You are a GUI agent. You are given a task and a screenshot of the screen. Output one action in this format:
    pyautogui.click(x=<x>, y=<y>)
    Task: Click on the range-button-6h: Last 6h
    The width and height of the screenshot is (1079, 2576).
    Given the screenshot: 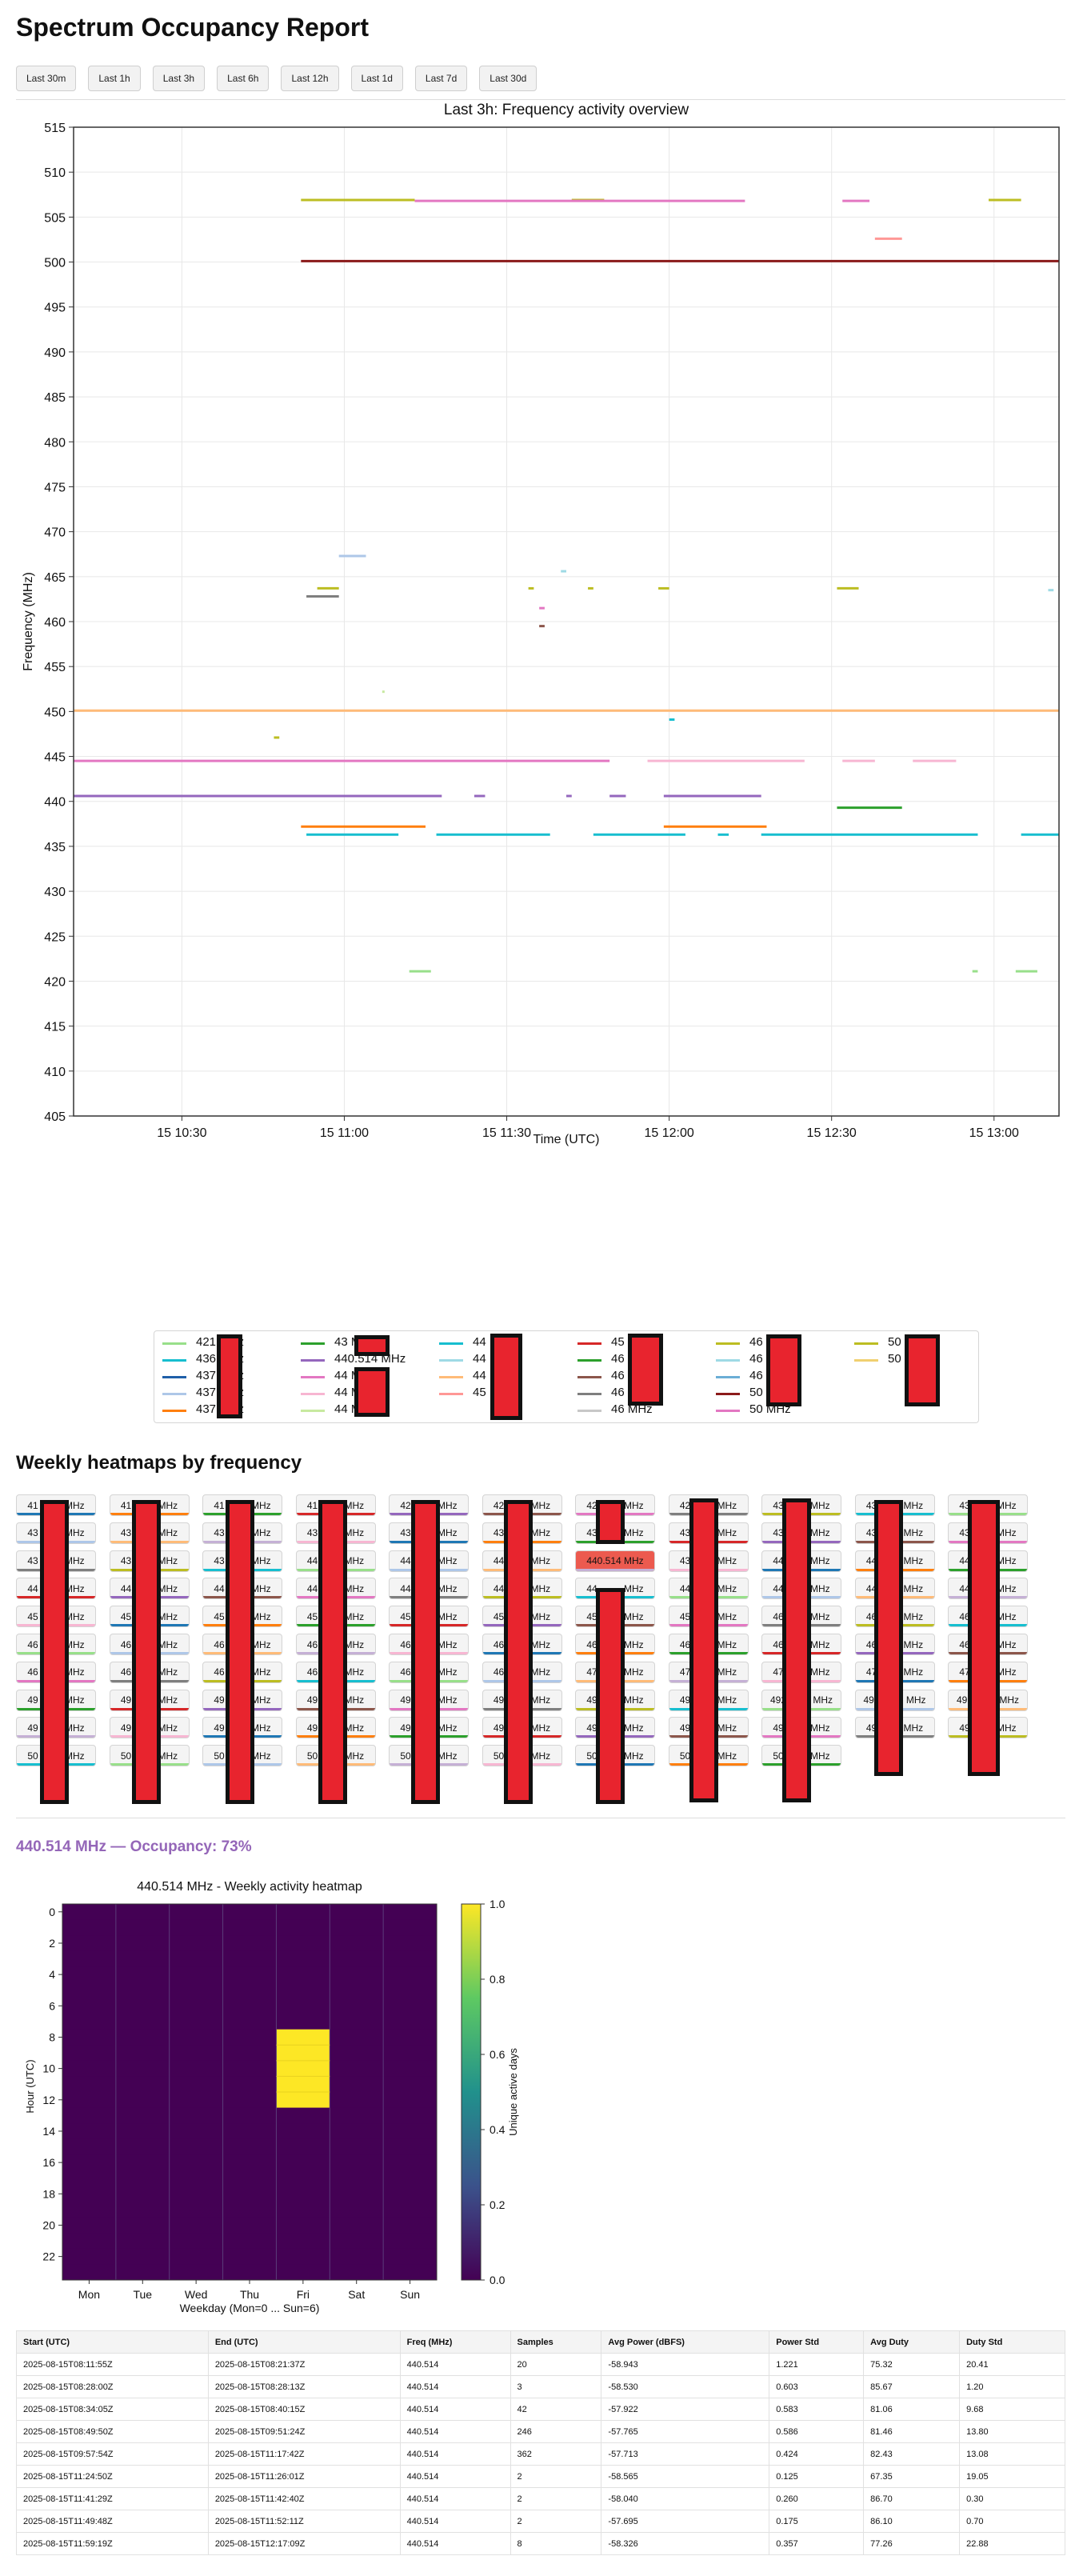 What is the action you would take?
    pyautogui.click(x=243, y=78)
    